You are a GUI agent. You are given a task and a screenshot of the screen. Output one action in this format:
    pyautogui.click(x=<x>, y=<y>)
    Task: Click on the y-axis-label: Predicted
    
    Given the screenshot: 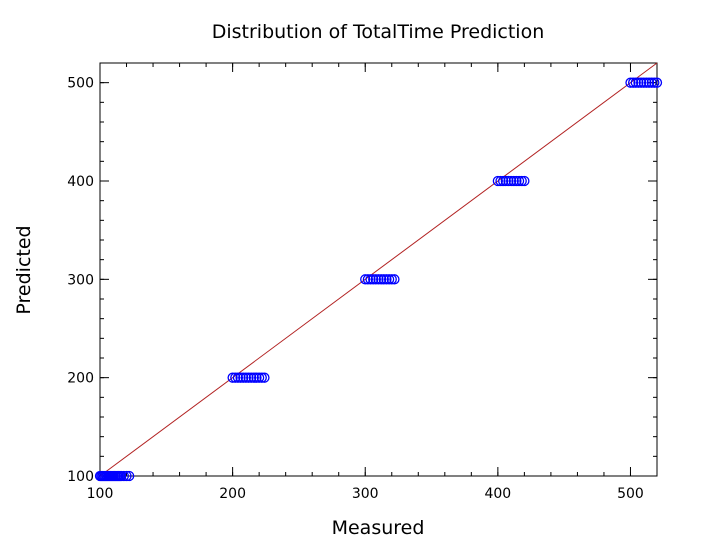 What is the action you would take?
    pyautogui.click(x=24, y=269)
    